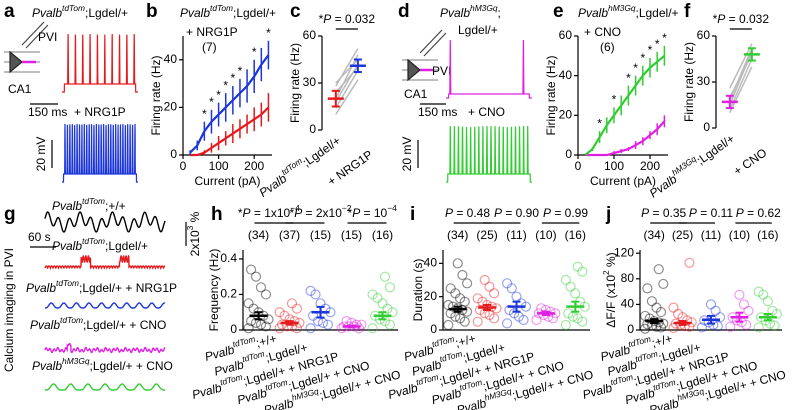  I want to click on p-value-part: = 0.35, so click(667, 213).